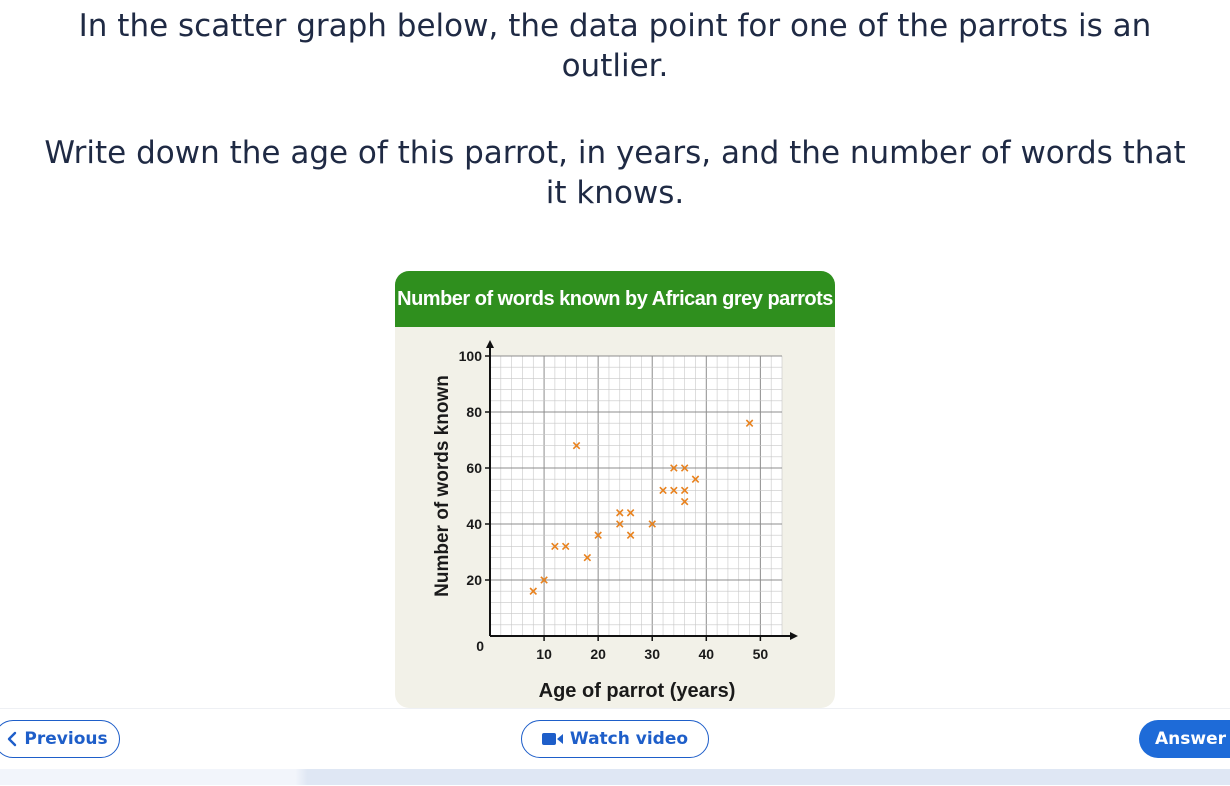 The image size is (1230, 786). I want to click on x-tick-label: 40, so click(707, 654).